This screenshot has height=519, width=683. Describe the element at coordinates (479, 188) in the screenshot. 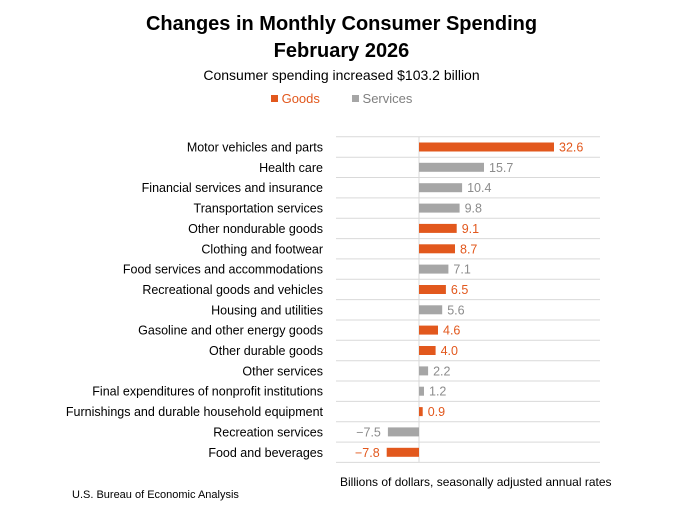

I see `value-label: 10.4` at that location.